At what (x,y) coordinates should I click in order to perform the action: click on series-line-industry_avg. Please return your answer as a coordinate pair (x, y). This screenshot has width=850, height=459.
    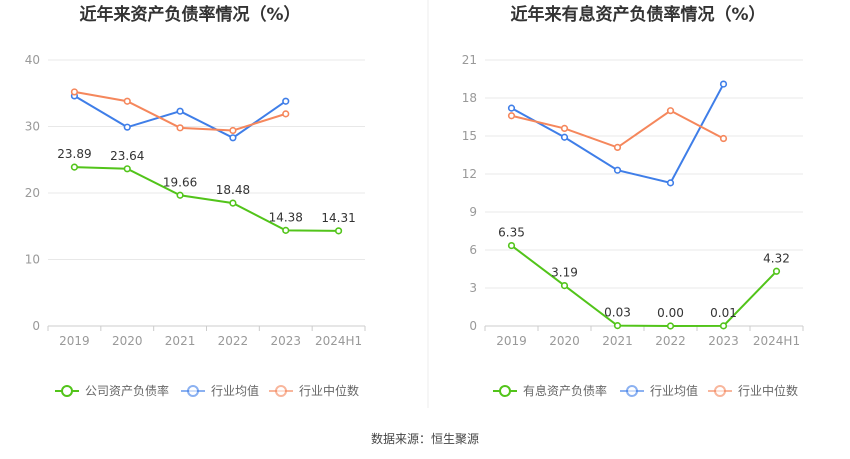
    Looking at the image, I should click on (180, 117).